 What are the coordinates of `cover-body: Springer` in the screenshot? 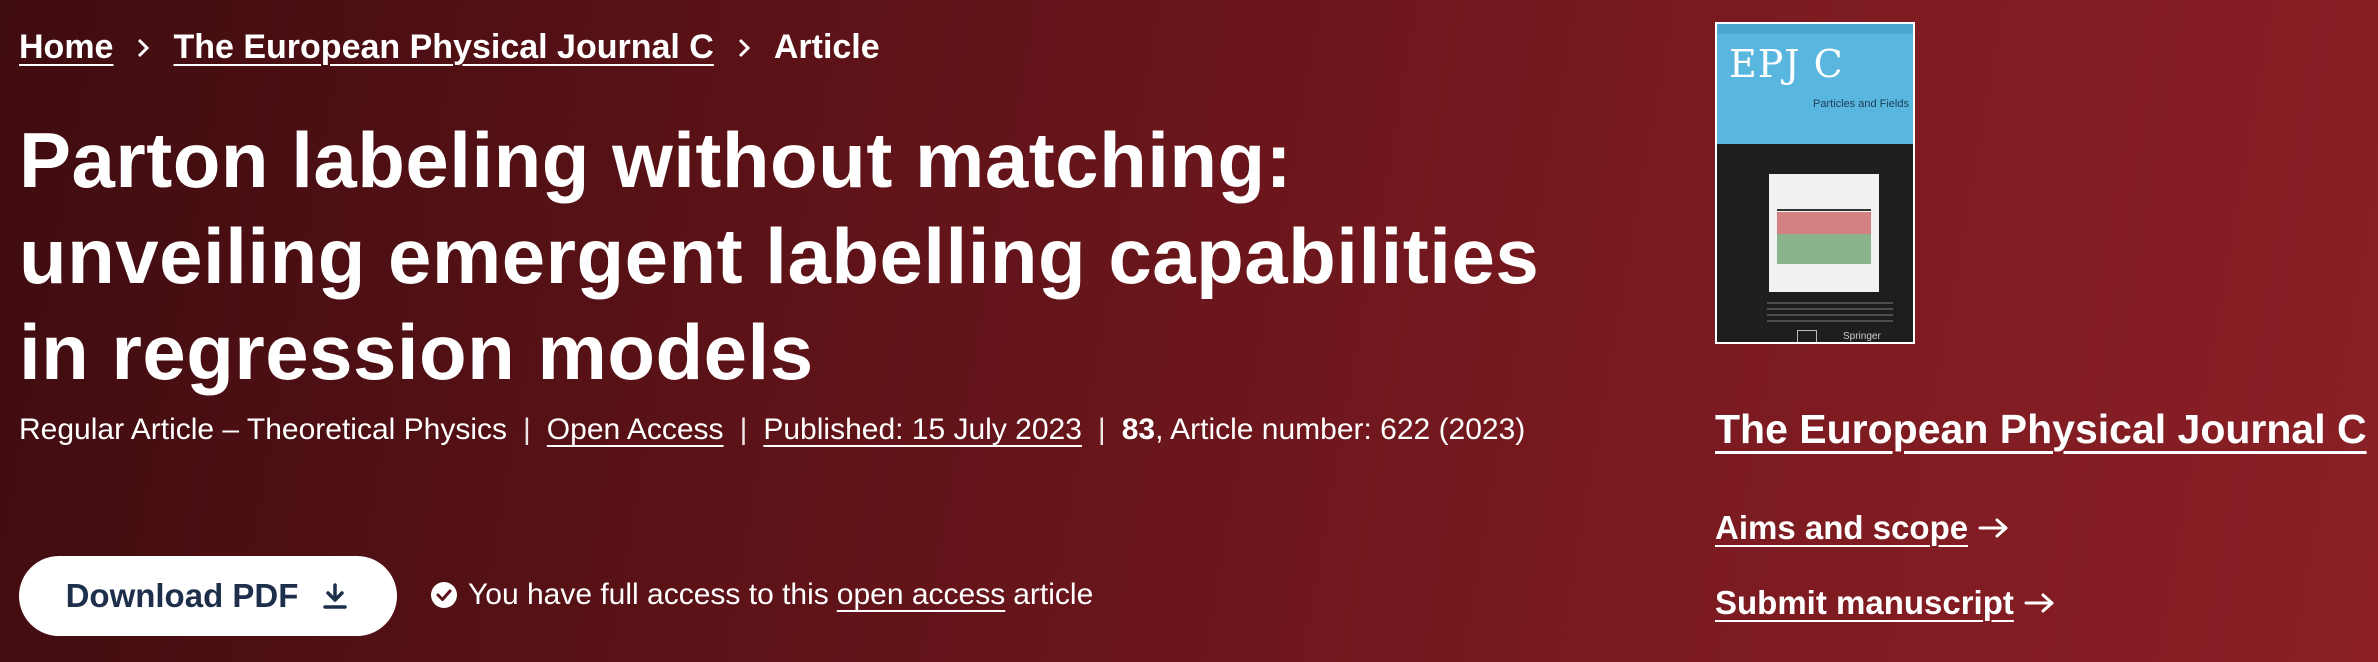 It's located at (1815, 243).